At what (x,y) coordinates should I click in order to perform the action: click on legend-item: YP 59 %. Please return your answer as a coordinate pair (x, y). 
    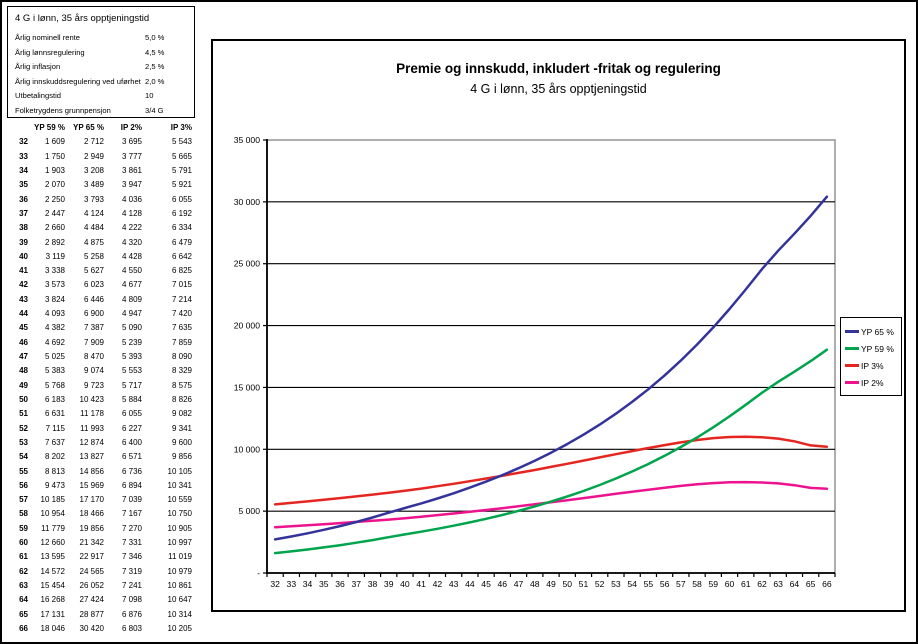
    Looking at the image, I should click on (872, 348).